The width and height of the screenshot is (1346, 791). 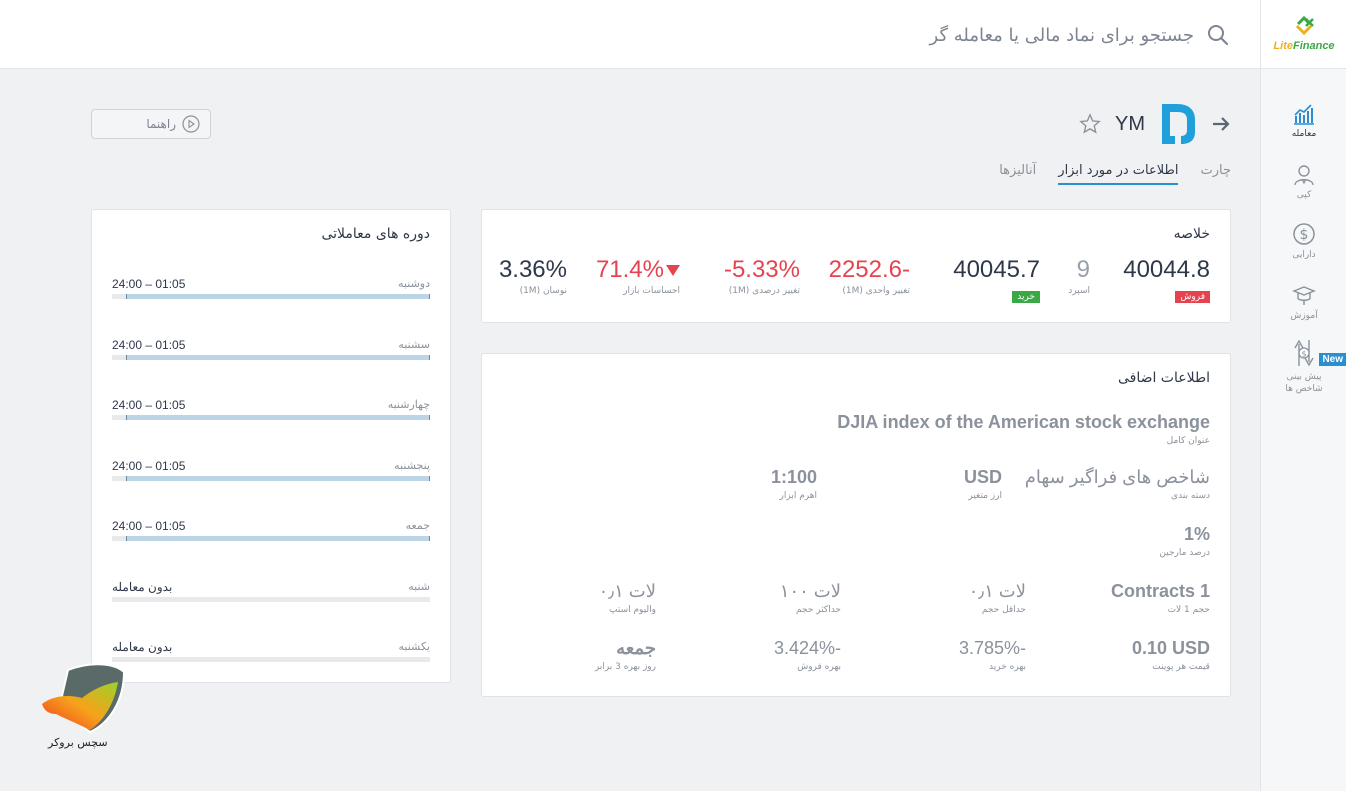 I want to click on leverage: 1:100 اهرم ابزار, so click(x=793, y=484).